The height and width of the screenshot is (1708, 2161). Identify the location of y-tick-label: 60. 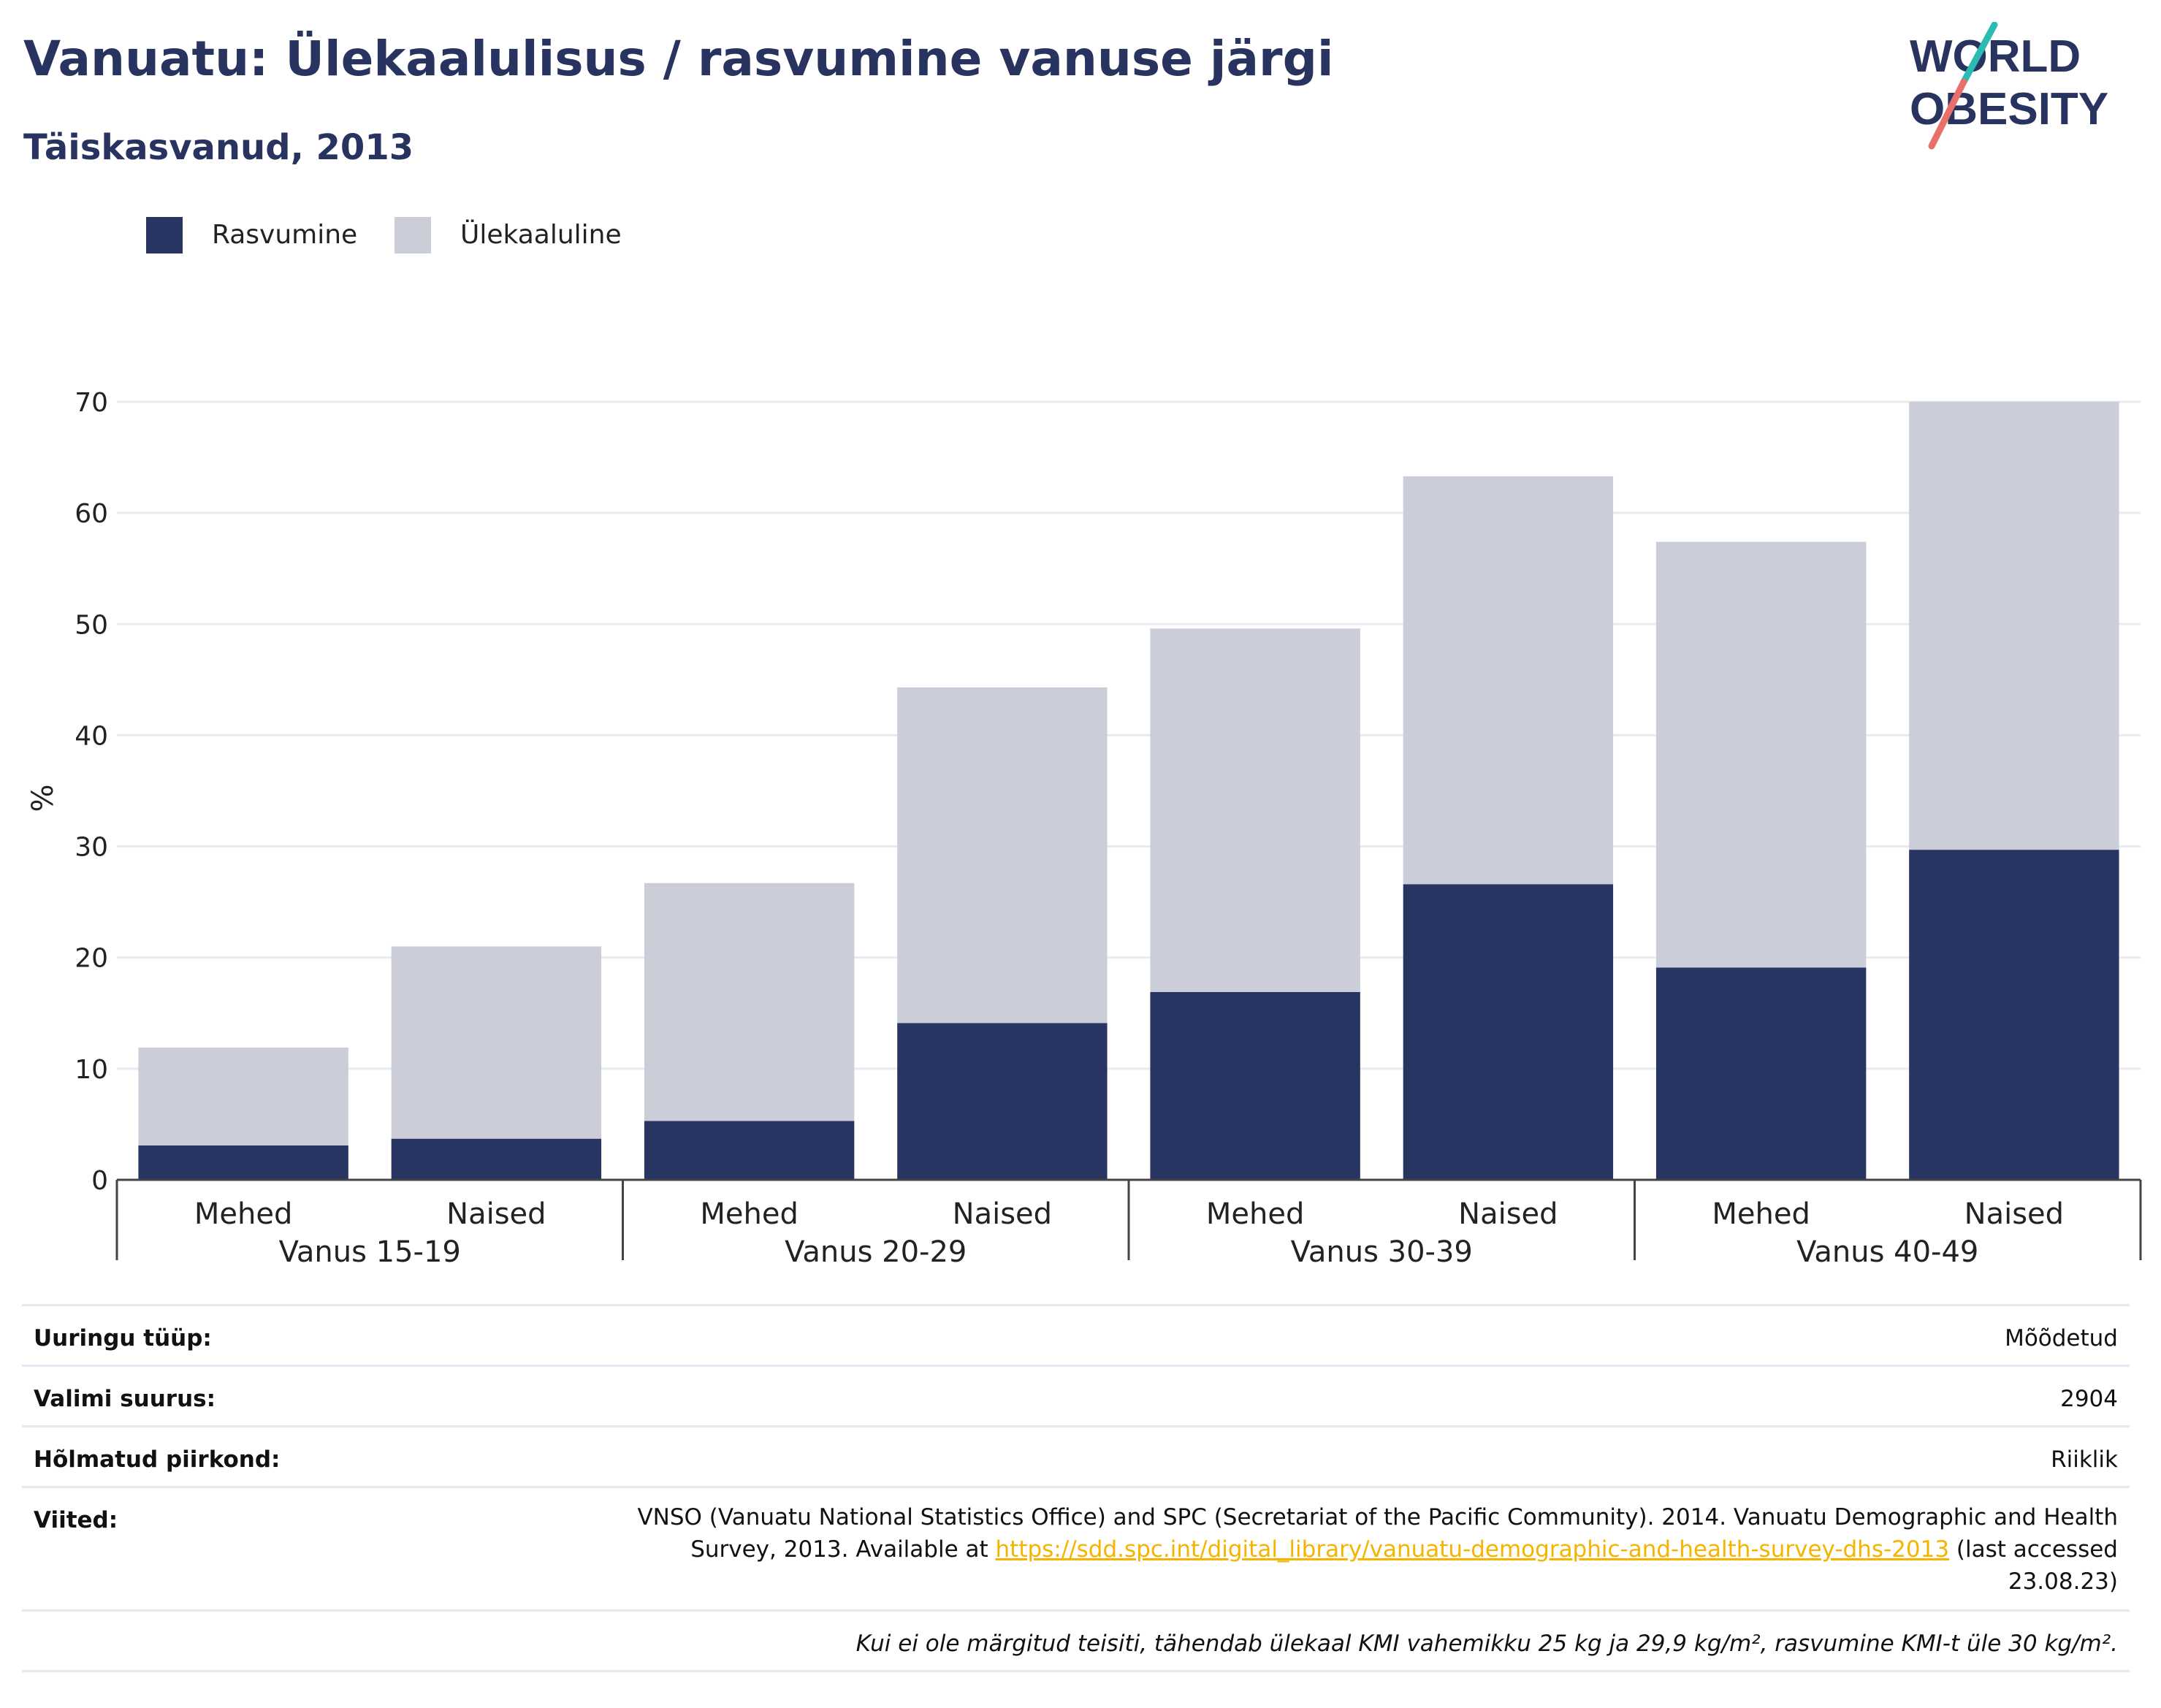
(91, 514).